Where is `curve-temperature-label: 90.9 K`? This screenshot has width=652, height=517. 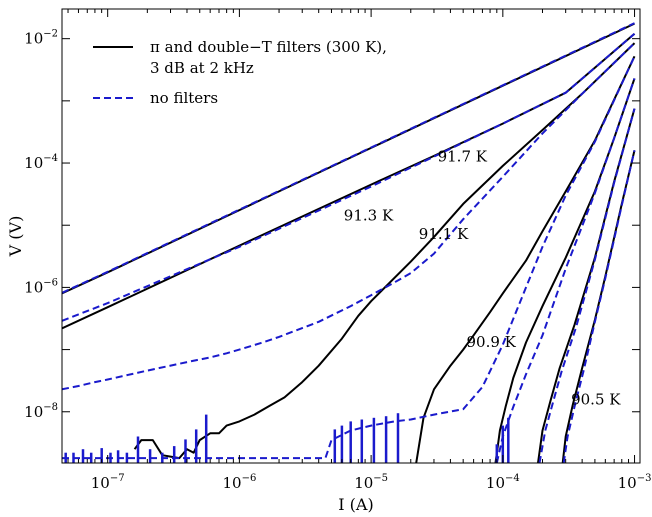 curve-temperature-label: 90.9 K is located at coordinates (492, 342).